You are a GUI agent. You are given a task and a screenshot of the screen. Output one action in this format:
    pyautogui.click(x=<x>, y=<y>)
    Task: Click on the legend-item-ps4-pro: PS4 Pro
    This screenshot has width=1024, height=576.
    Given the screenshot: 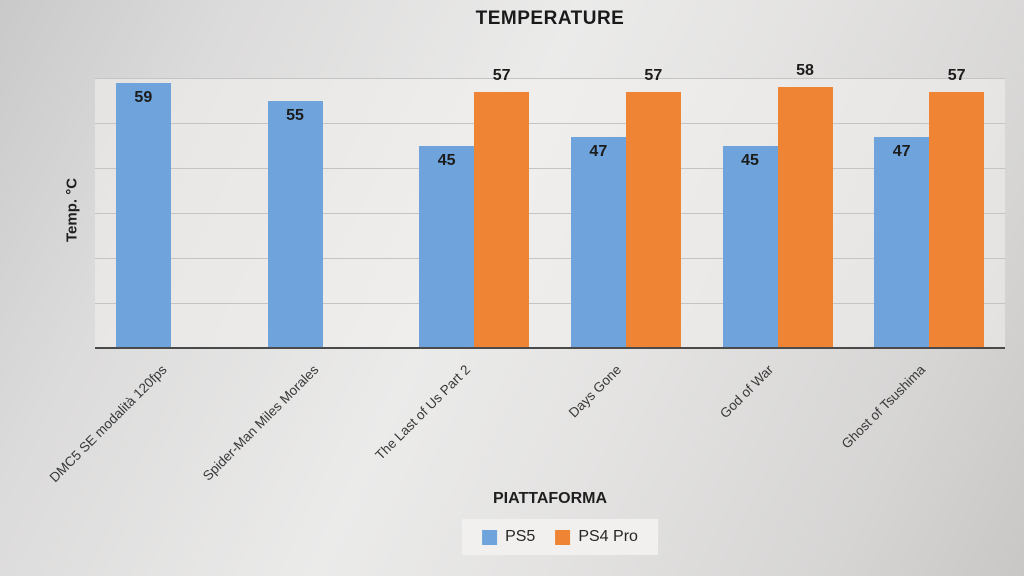 What is the action you would take?
    pyautogui.click(x=596, y=537)
    